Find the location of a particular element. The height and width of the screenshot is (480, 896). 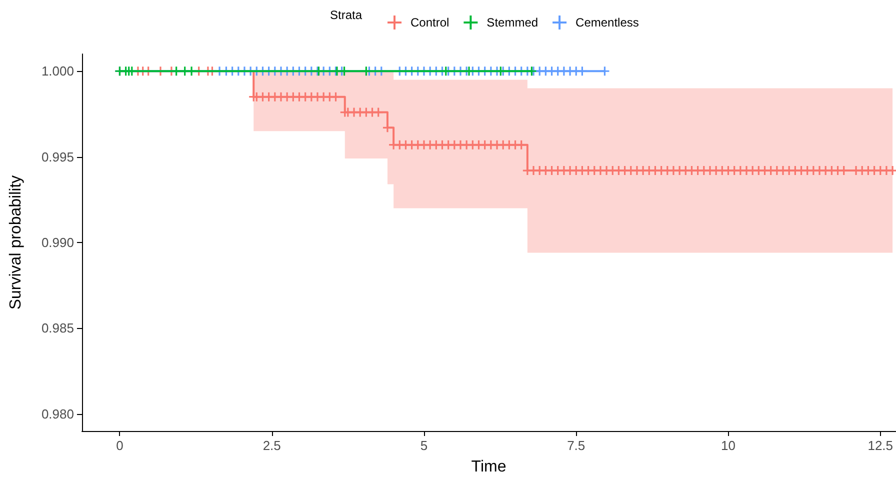

y-tick-label: 0.985 is located at coordinates (57, 328).